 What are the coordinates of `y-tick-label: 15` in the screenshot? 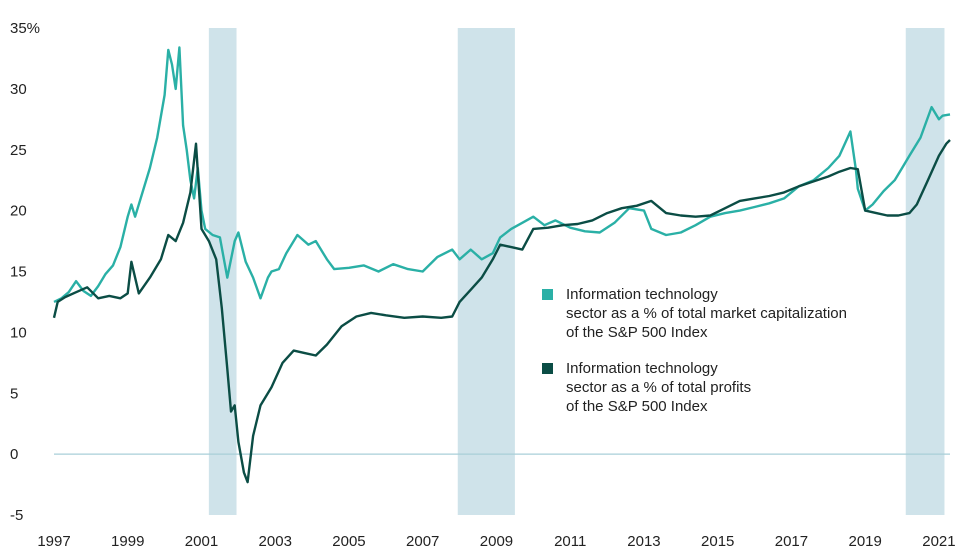 It's located at (18, 272).